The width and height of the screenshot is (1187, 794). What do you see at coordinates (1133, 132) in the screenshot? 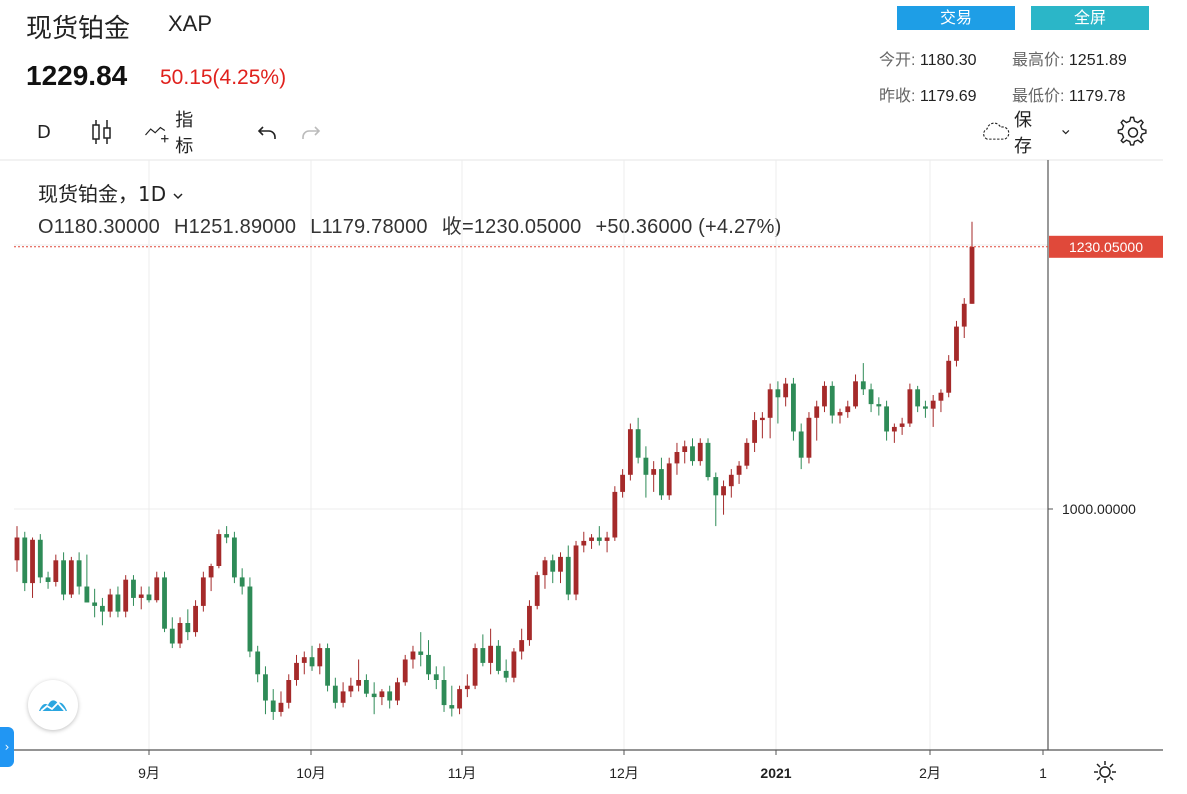
I see `settings-button` at bounding box center [1133, 132].